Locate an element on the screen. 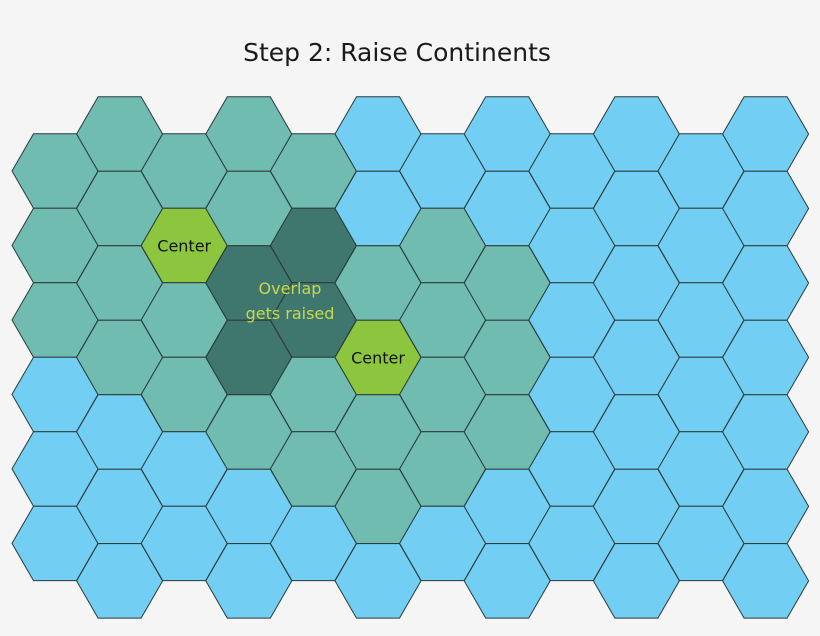 This screenshot has height=636, width=820. overlap-label-line1: Overlap is located at coordinates (290, 288).